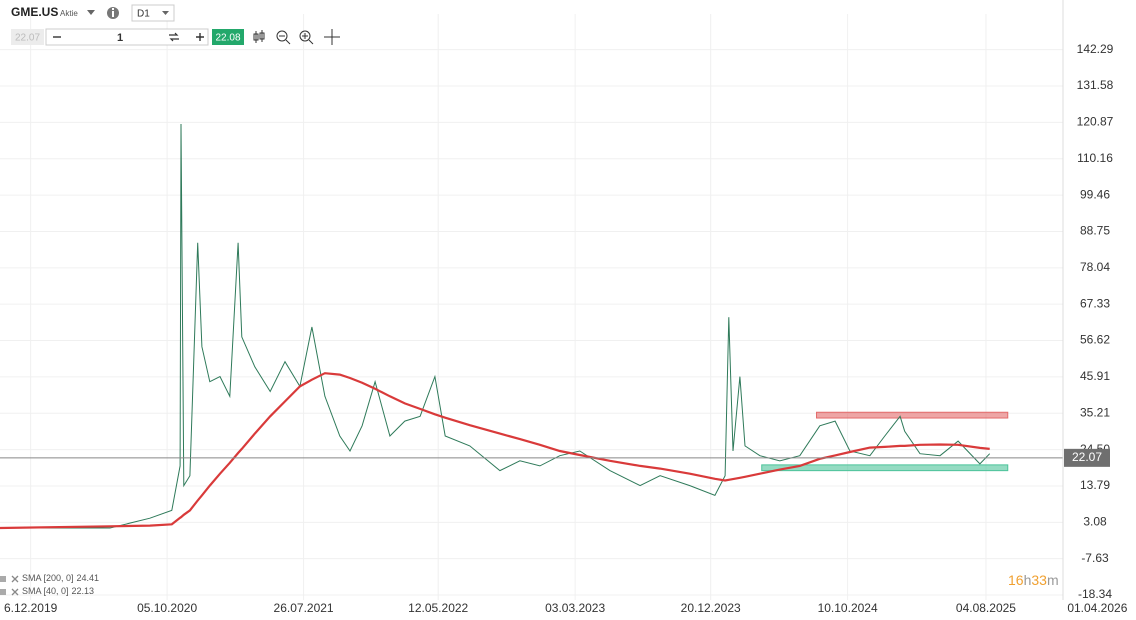 The width and height of the screenshot is (1136, 620). I want to click on y-tick-label: 131.58, so click(1095, 85).